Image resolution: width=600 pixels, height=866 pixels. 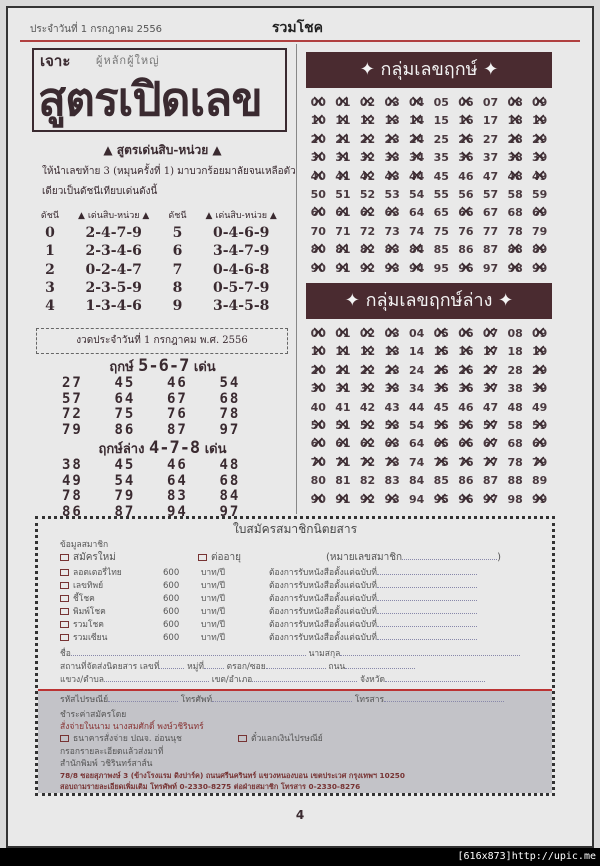 I want to click on number-cell: 70, so click(x=318, y=231).